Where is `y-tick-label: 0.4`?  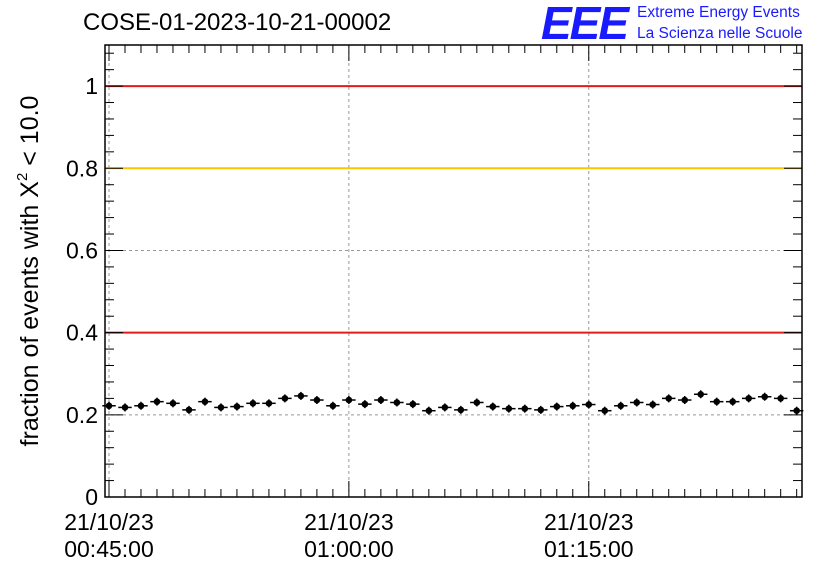
y-tick-label: 0.4 is located at coordinates (82, 333).